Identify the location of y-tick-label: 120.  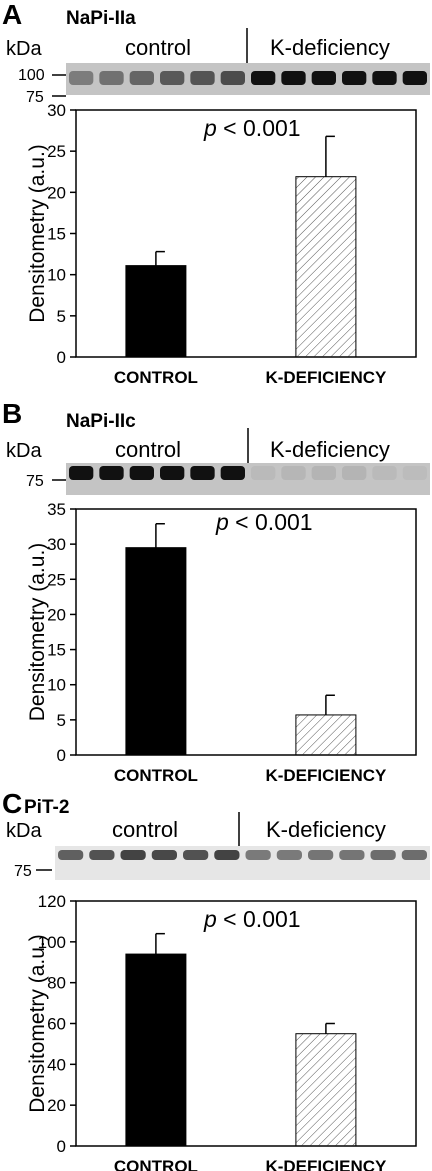
(52, 901).